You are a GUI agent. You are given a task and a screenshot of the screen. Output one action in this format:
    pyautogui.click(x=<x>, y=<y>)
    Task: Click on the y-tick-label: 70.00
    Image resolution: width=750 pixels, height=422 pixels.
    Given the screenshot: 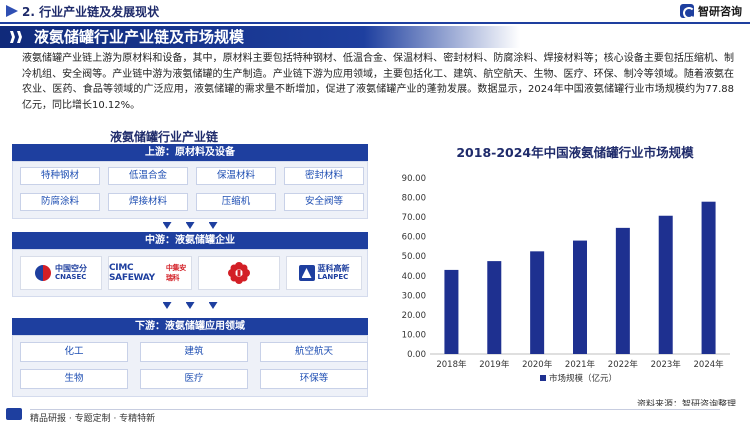 What is the action you would take?
    pyautogui.click(x=414, y=218)
    